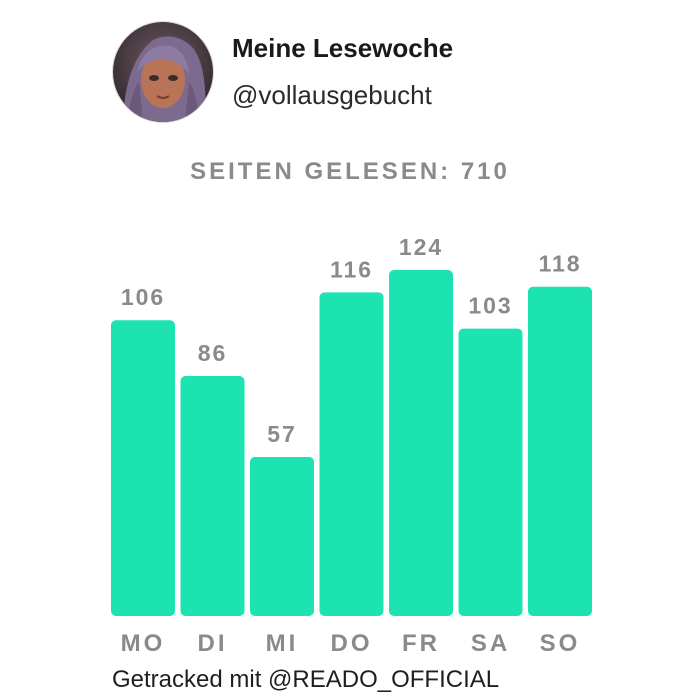 The image size is (700, 700). Describe the element at coordinates (282, 536) in the screenshot. I see `bar-mi` at that location.